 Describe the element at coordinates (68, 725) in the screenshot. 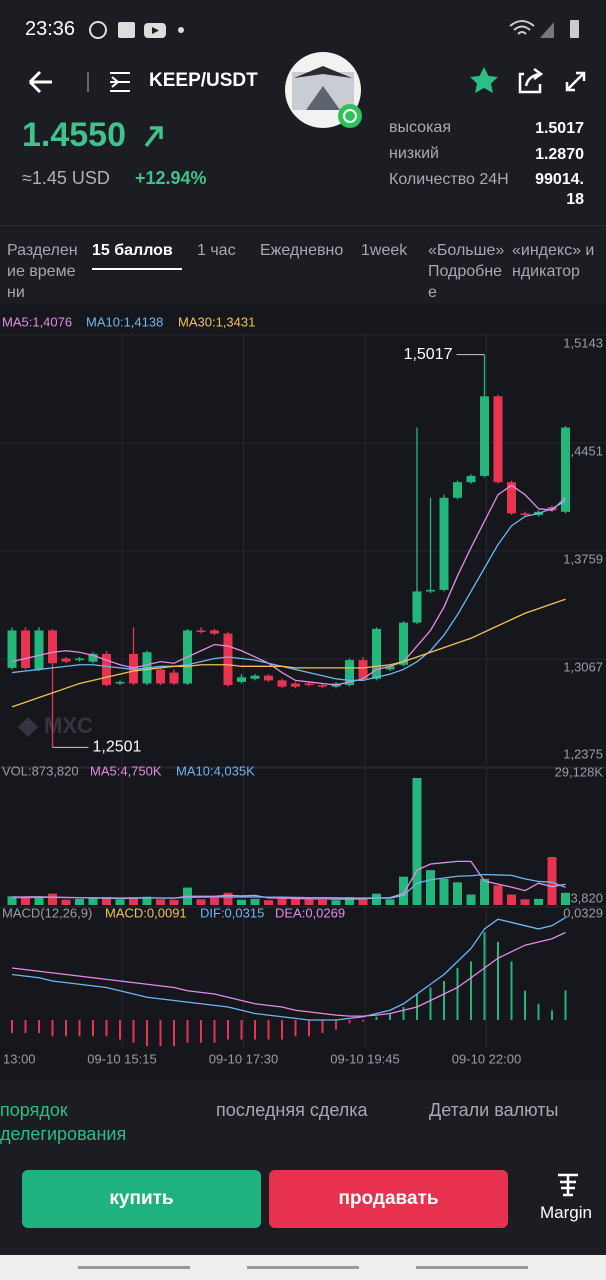

I see `watermark: MXC` at that location.